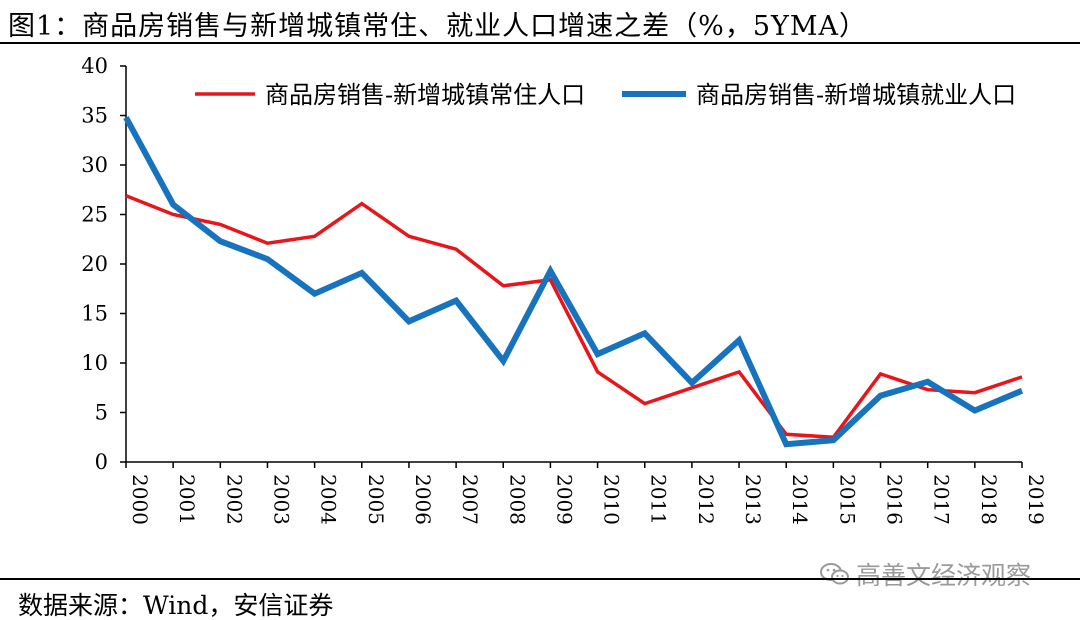 The height and width of the screenshot is (620, 1080). Describe the element at coordinates (101, 413) in the screenshot. I see `y-tick-label: 5` at that location.